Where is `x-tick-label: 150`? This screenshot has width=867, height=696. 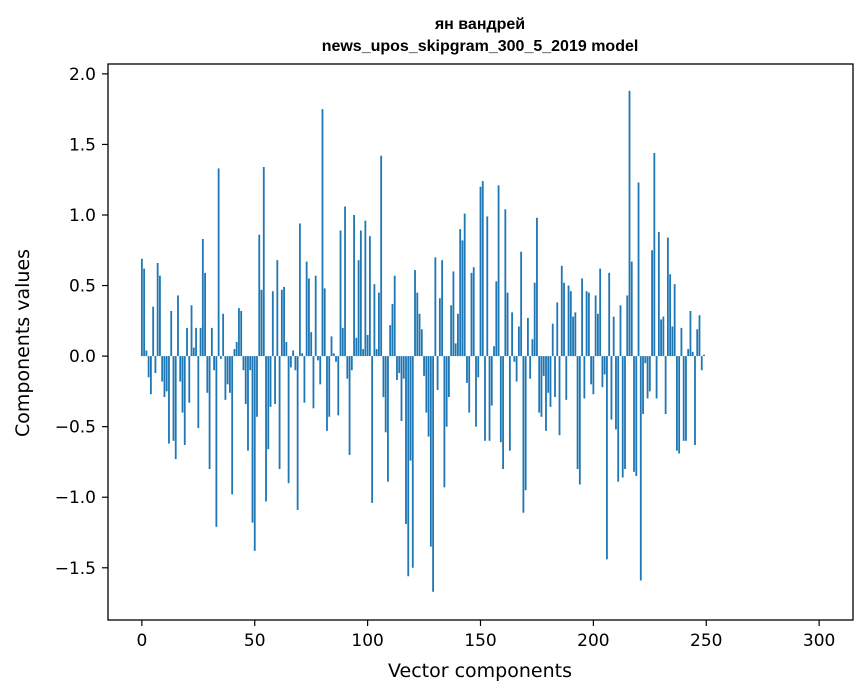 x-tick-label: 150 is located at coordinates (480, 641).